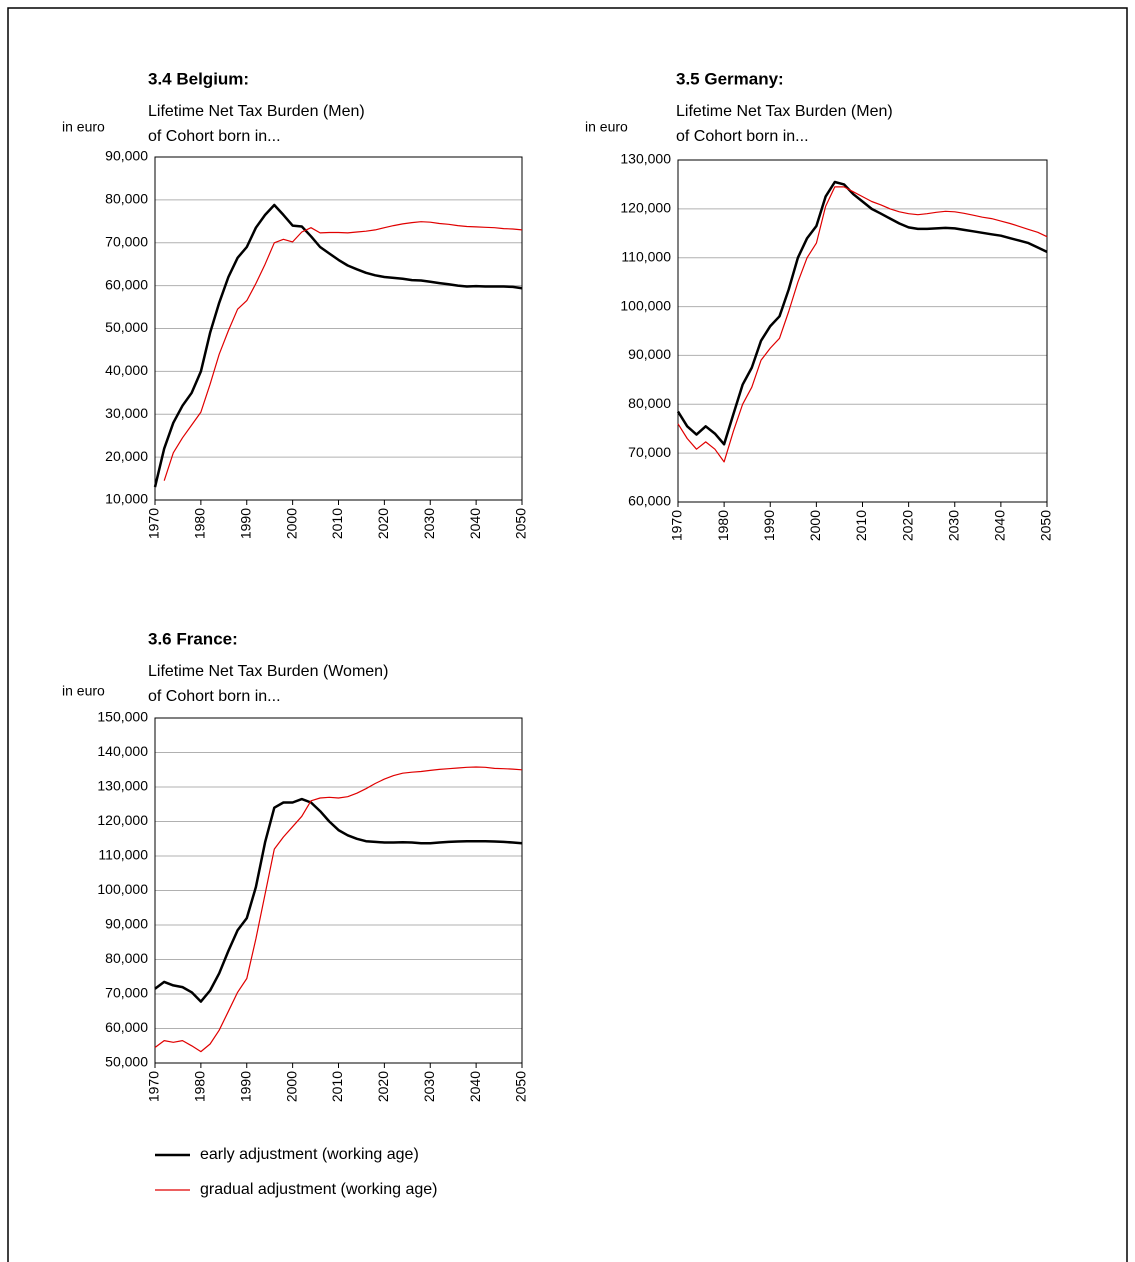 This screenshot has height=1262, width=1135. What do you see at coordinates (730, 78) in the screenshot?
I see `chart-title: 3.5 Germany:` at bounding box center [730, 78].